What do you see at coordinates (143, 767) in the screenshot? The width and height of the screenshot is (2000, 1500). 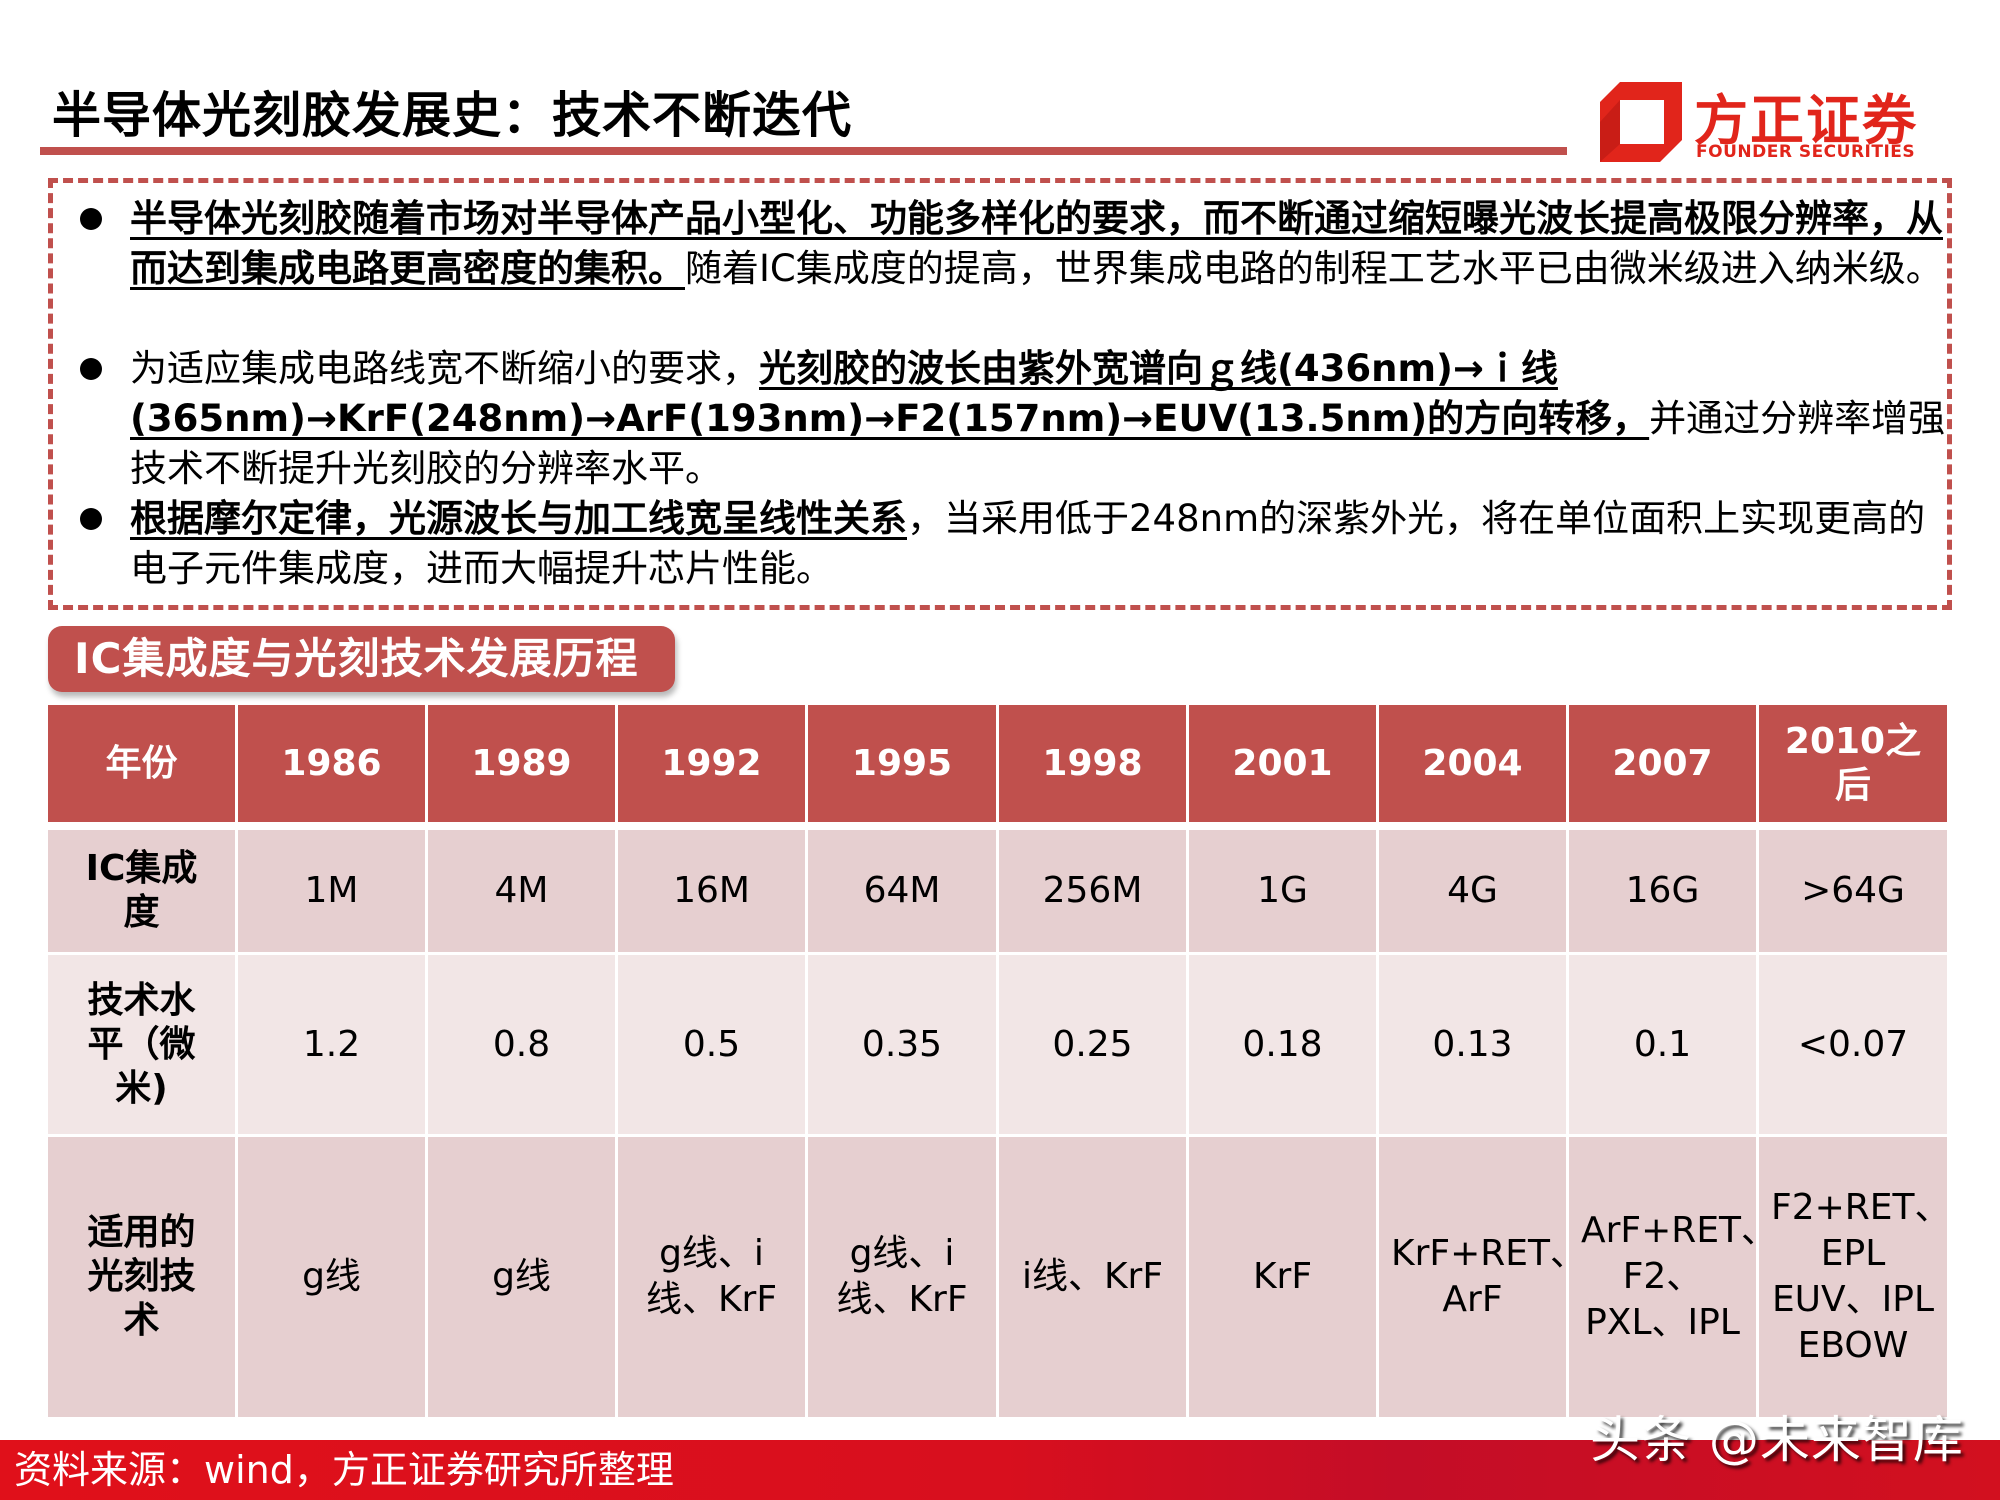 I see `header-cell: 年份` at bounding box center [143, 767].